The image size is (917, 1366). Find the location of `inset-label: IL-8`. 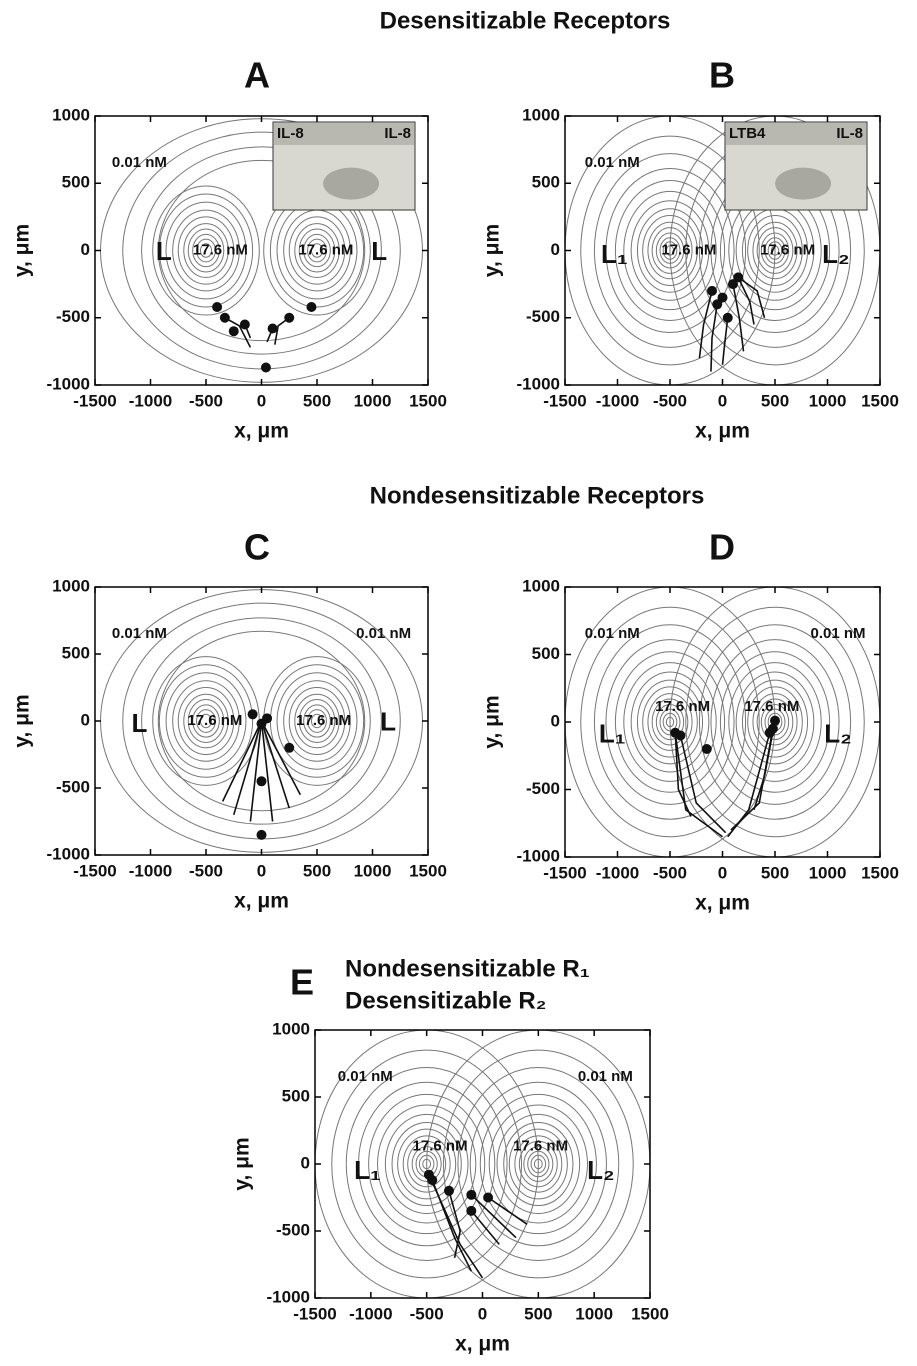

inset-label: IL-8 is located at coordinates (290, 133).